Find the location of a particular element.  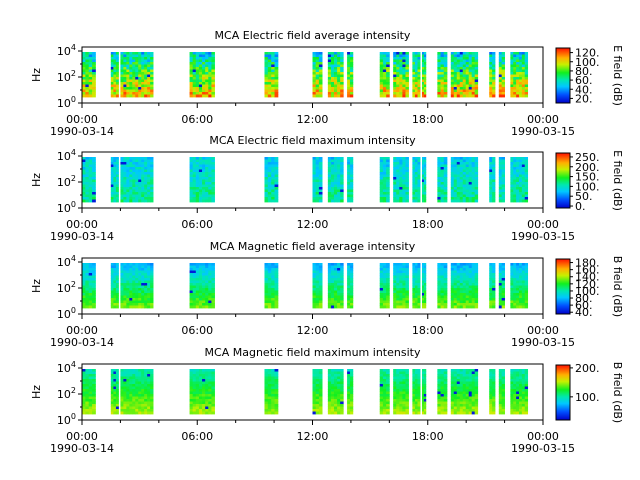

colorbar-tick-label: 120. is located at coordinates (587, 284).